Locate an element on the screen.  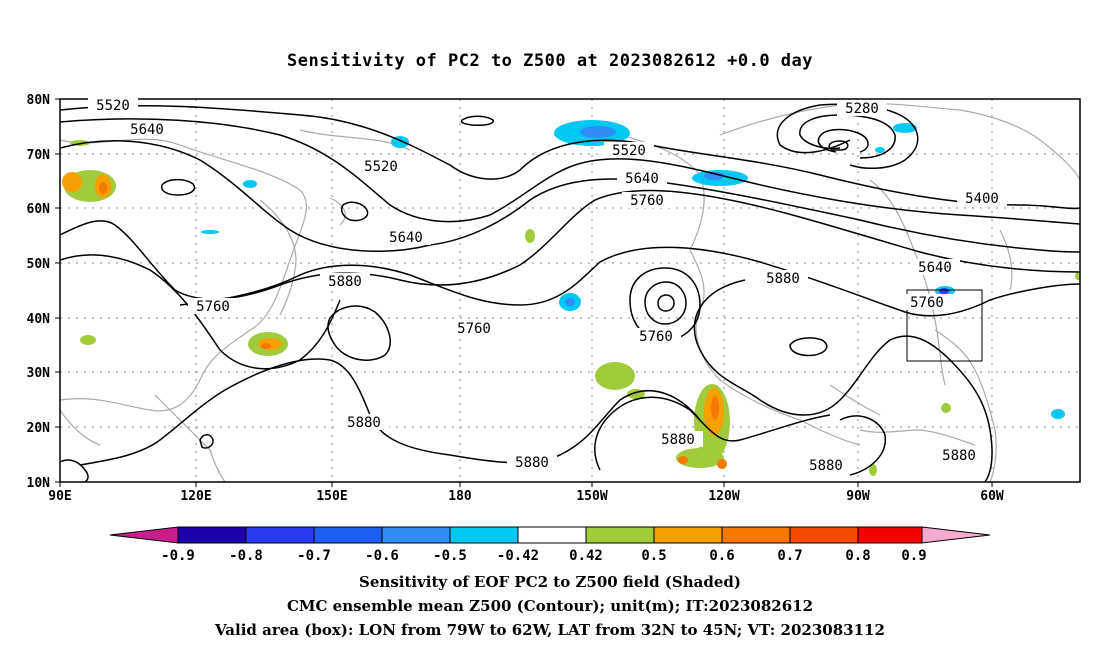
lon-label: 120E is located at coordinates (195, 496).